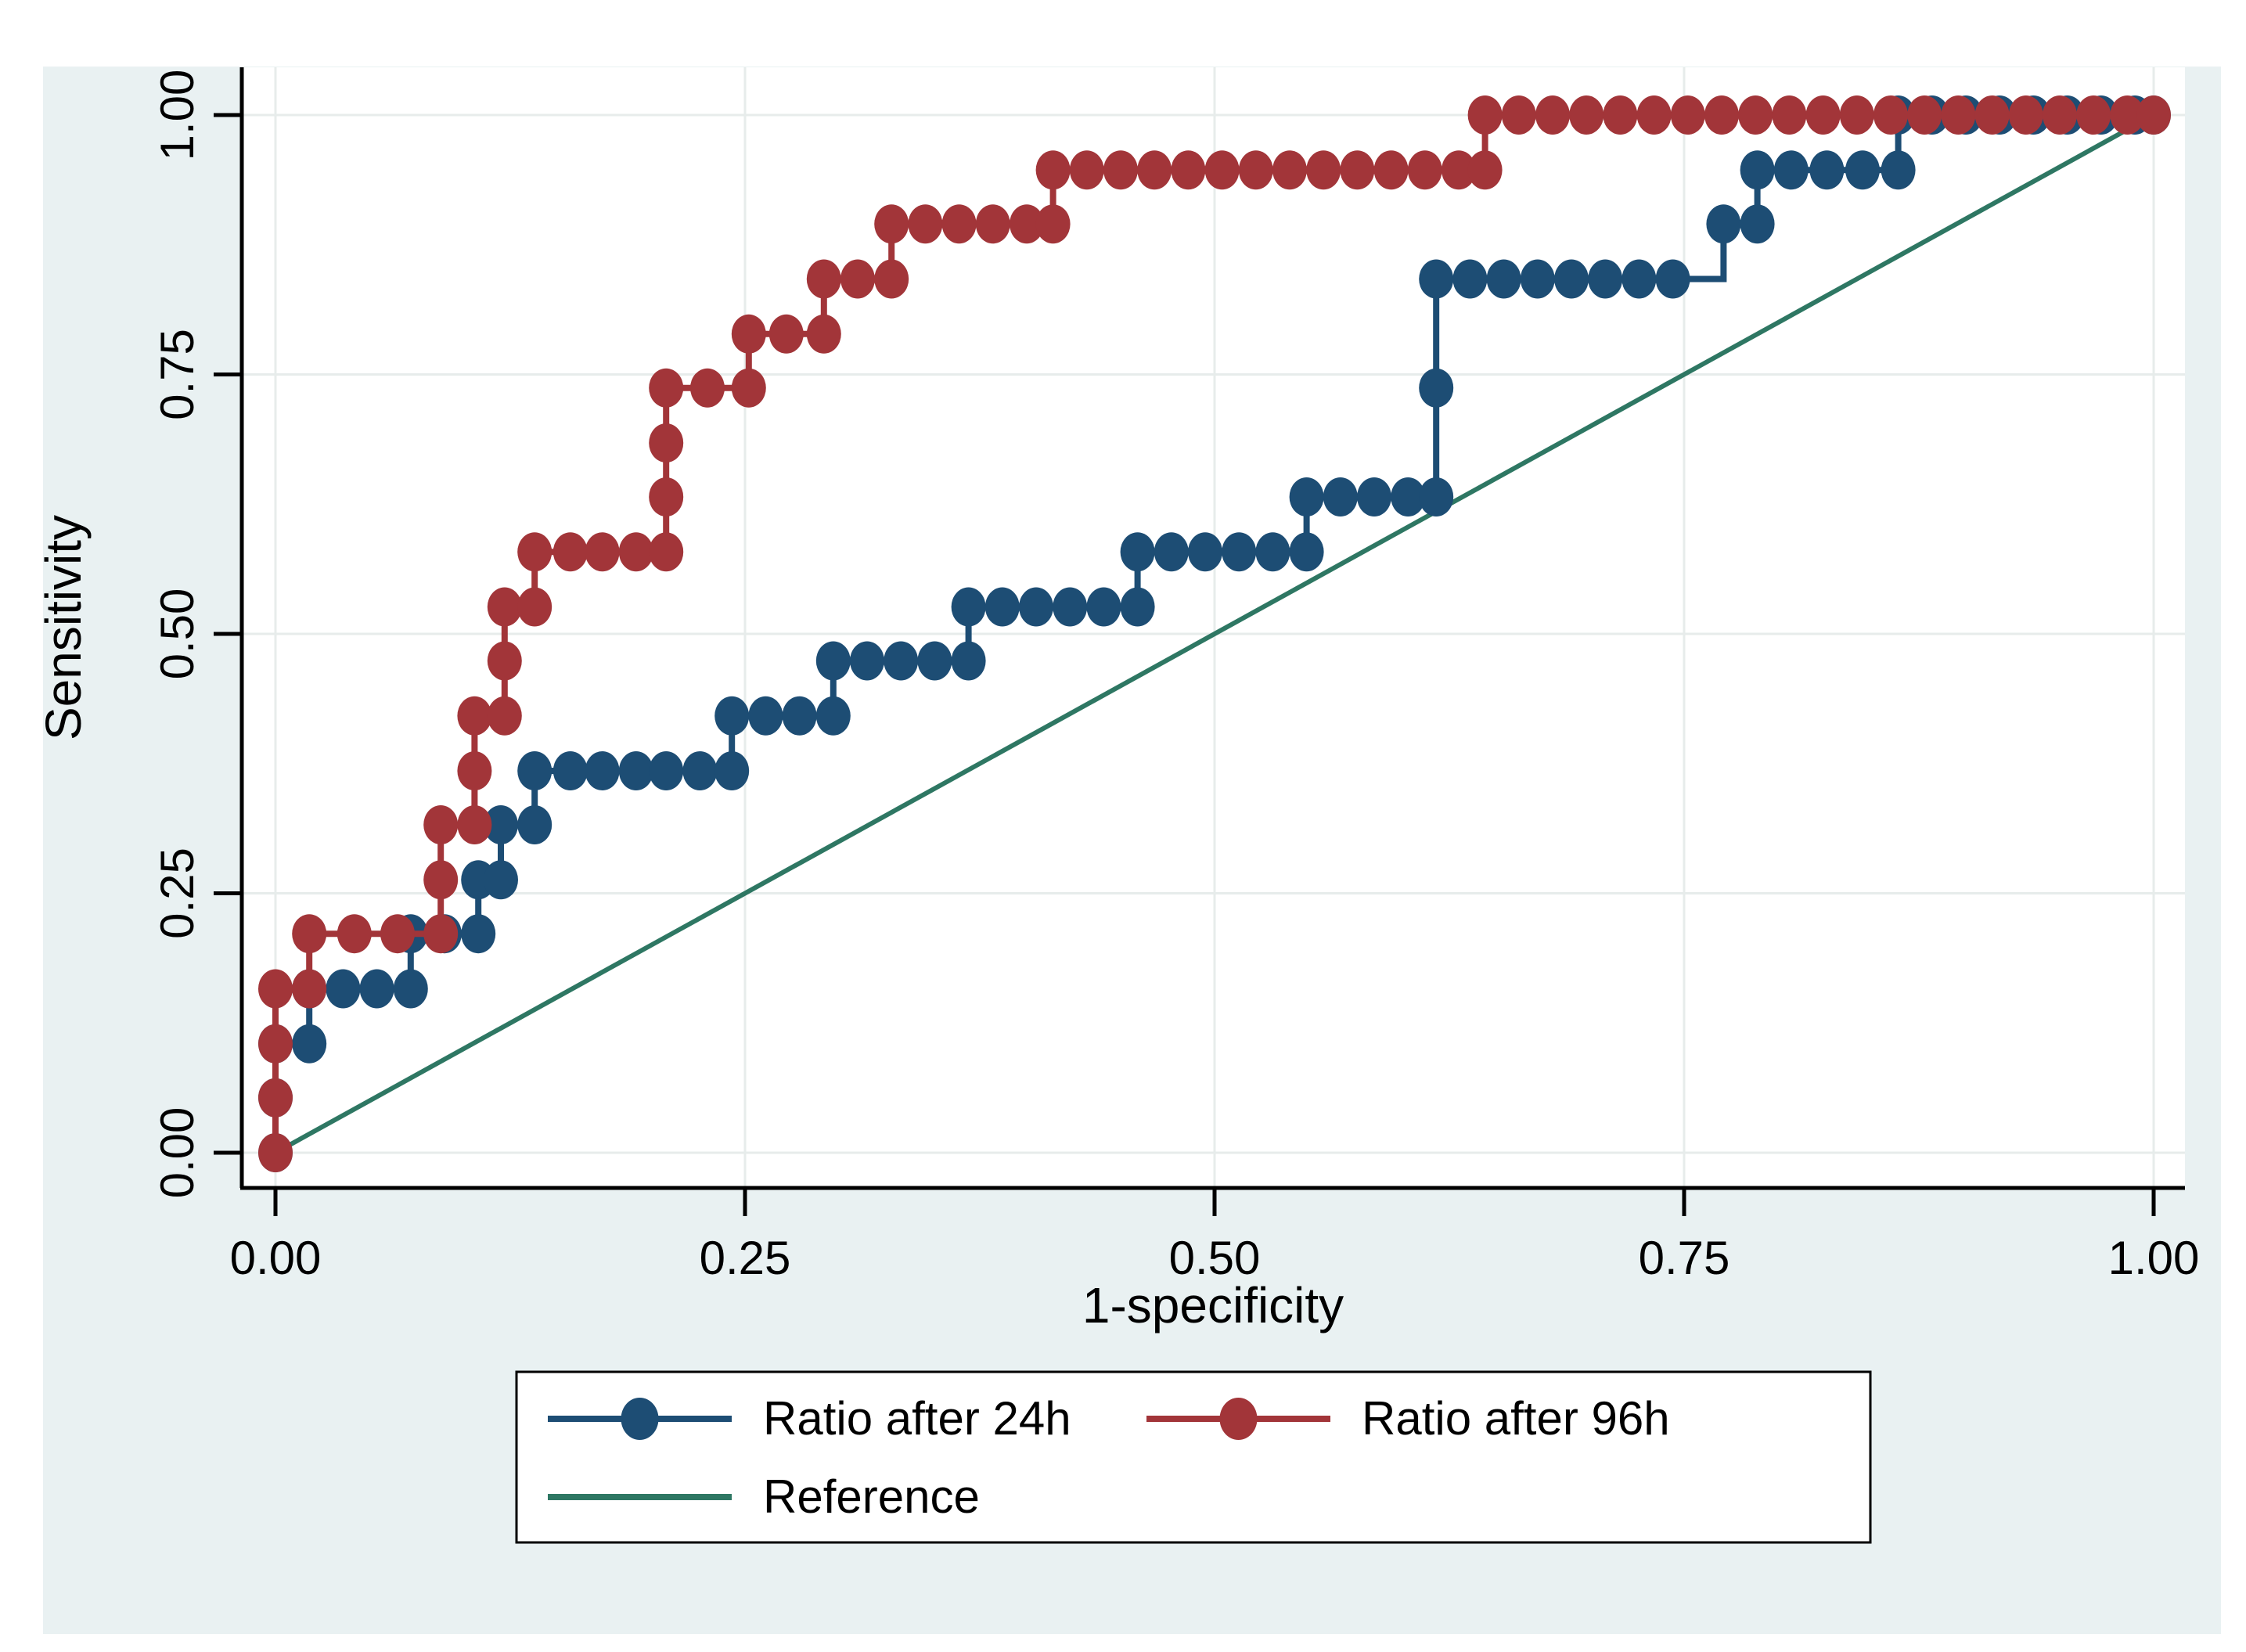  Describe the element at coordinates (640, 1419) in the screenshot. I see `legend-swatch-24h-marker` at that location.